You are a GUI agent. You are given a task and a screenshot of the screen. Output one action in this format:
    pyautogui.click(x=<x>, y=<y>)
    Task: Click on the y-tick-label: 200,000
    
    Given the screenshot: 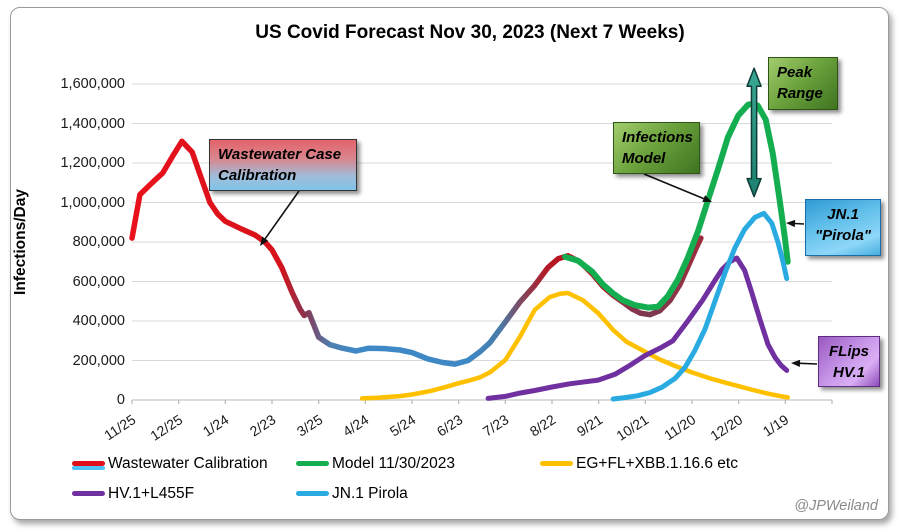 What is the action you would take?
    pyautogui.click(x=98, y=360)
    